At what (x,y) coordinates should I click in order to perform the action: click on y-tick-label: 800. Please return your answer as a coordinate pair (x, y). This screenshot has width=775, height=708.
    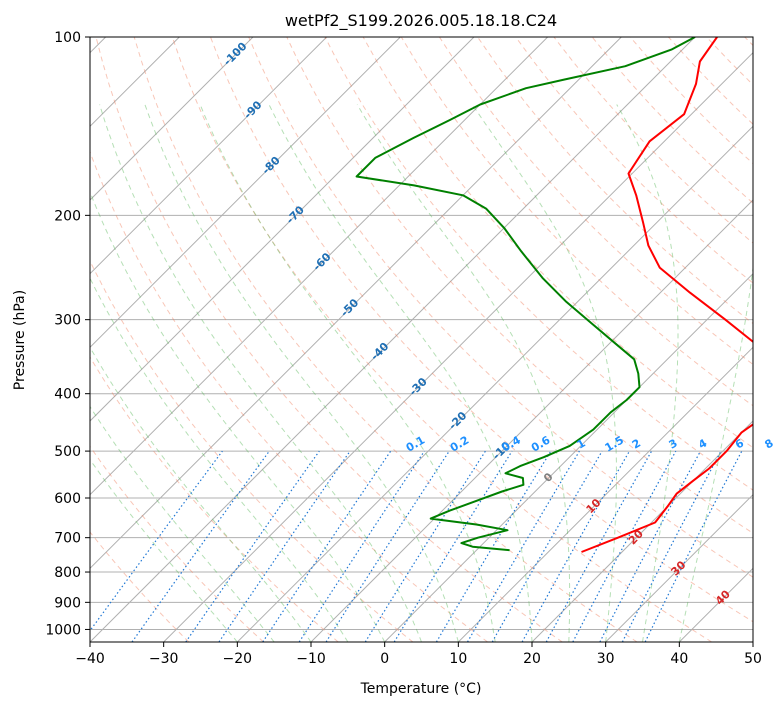
    Looking at the image, I should click on (67, 573).